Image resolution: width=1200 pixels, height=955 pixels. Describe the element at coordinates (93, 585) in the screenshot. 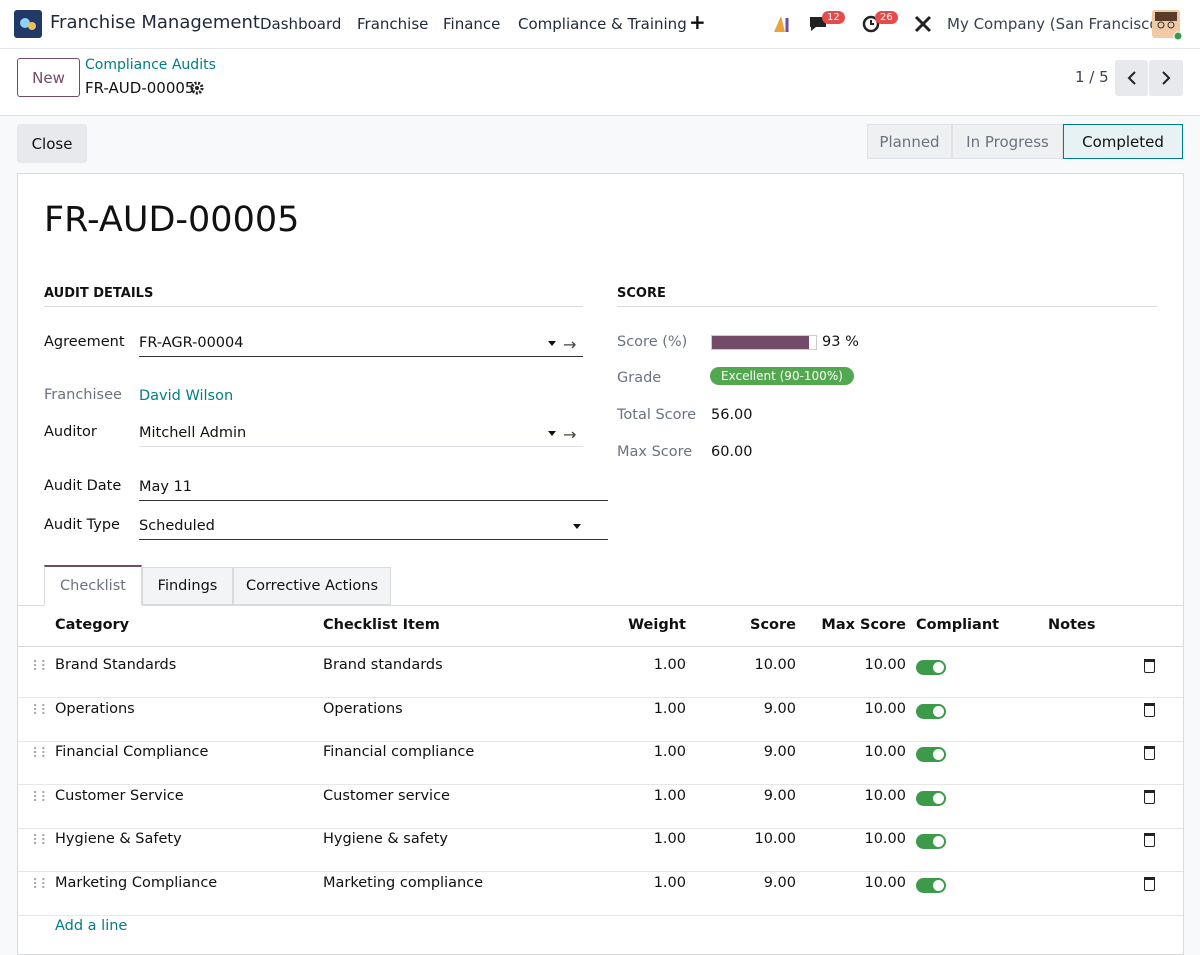

I see `tab: Checklist` at that location.